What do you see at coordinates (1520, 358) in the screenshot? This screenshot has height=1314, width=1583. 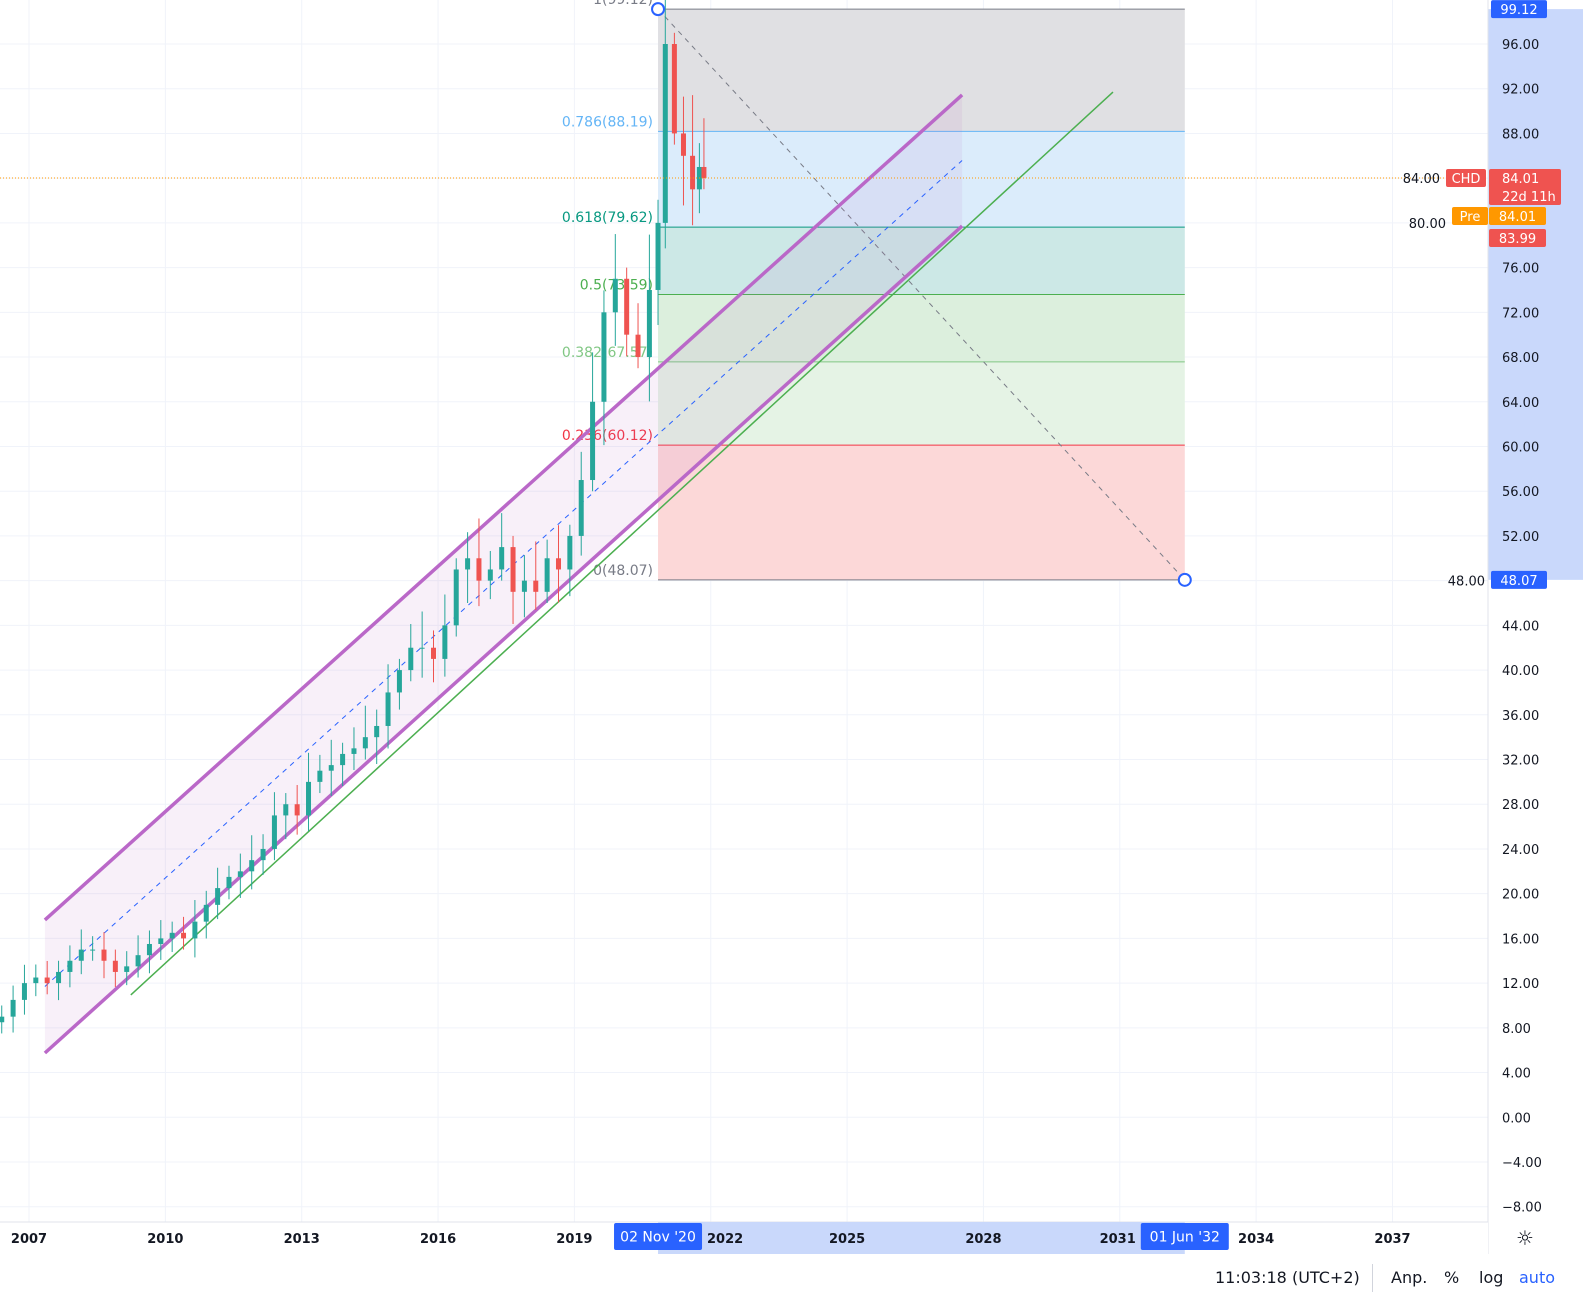 I see `price-tick-label: 68.00` at bounding box center [1520, 358].